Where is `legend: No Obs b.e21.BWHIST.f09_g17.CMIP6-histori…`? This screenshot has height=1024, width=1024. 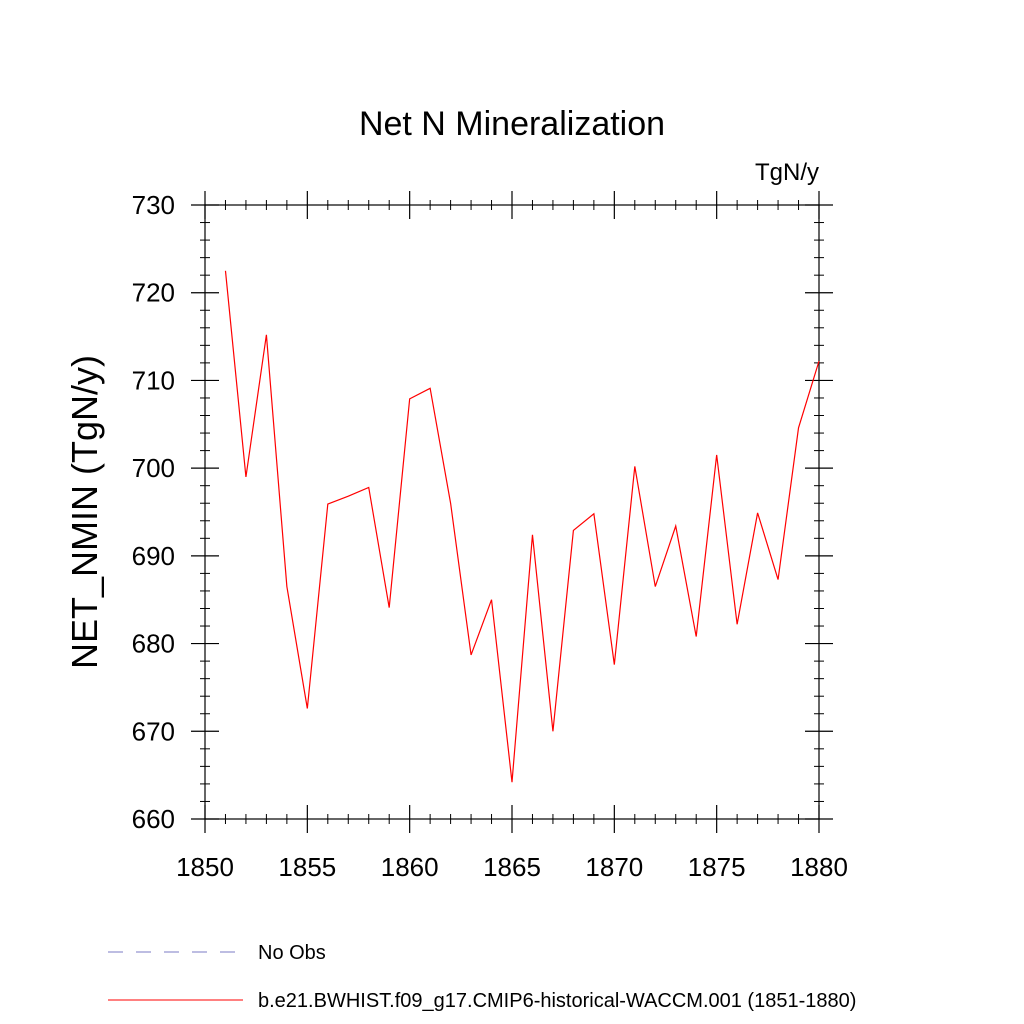
legend: No Obs b.e21.BWHIST.f09_g17.CMIP6-histori… is located at coordinates (482, 977).